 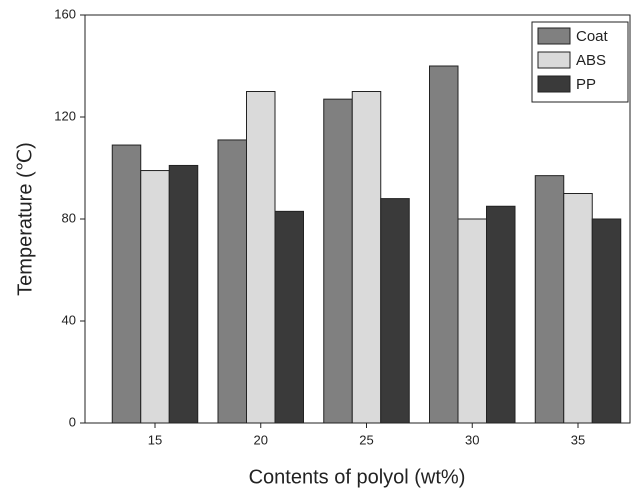 What do you see at coordinates (69, 319) in the screenshot?
I see `y-tick-label: 40` at bounding box center [69, 319].